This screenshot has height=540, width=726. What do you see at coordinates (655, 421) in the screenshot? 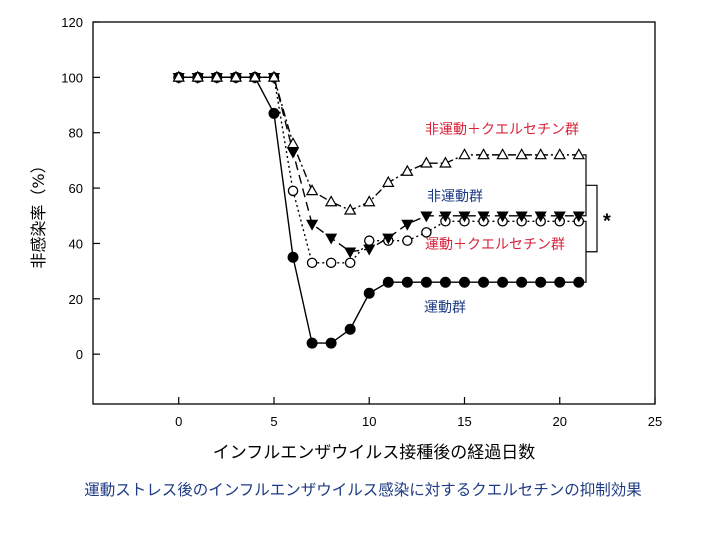
I see `x-tick-label: 25` at bounding box center [655, 421].